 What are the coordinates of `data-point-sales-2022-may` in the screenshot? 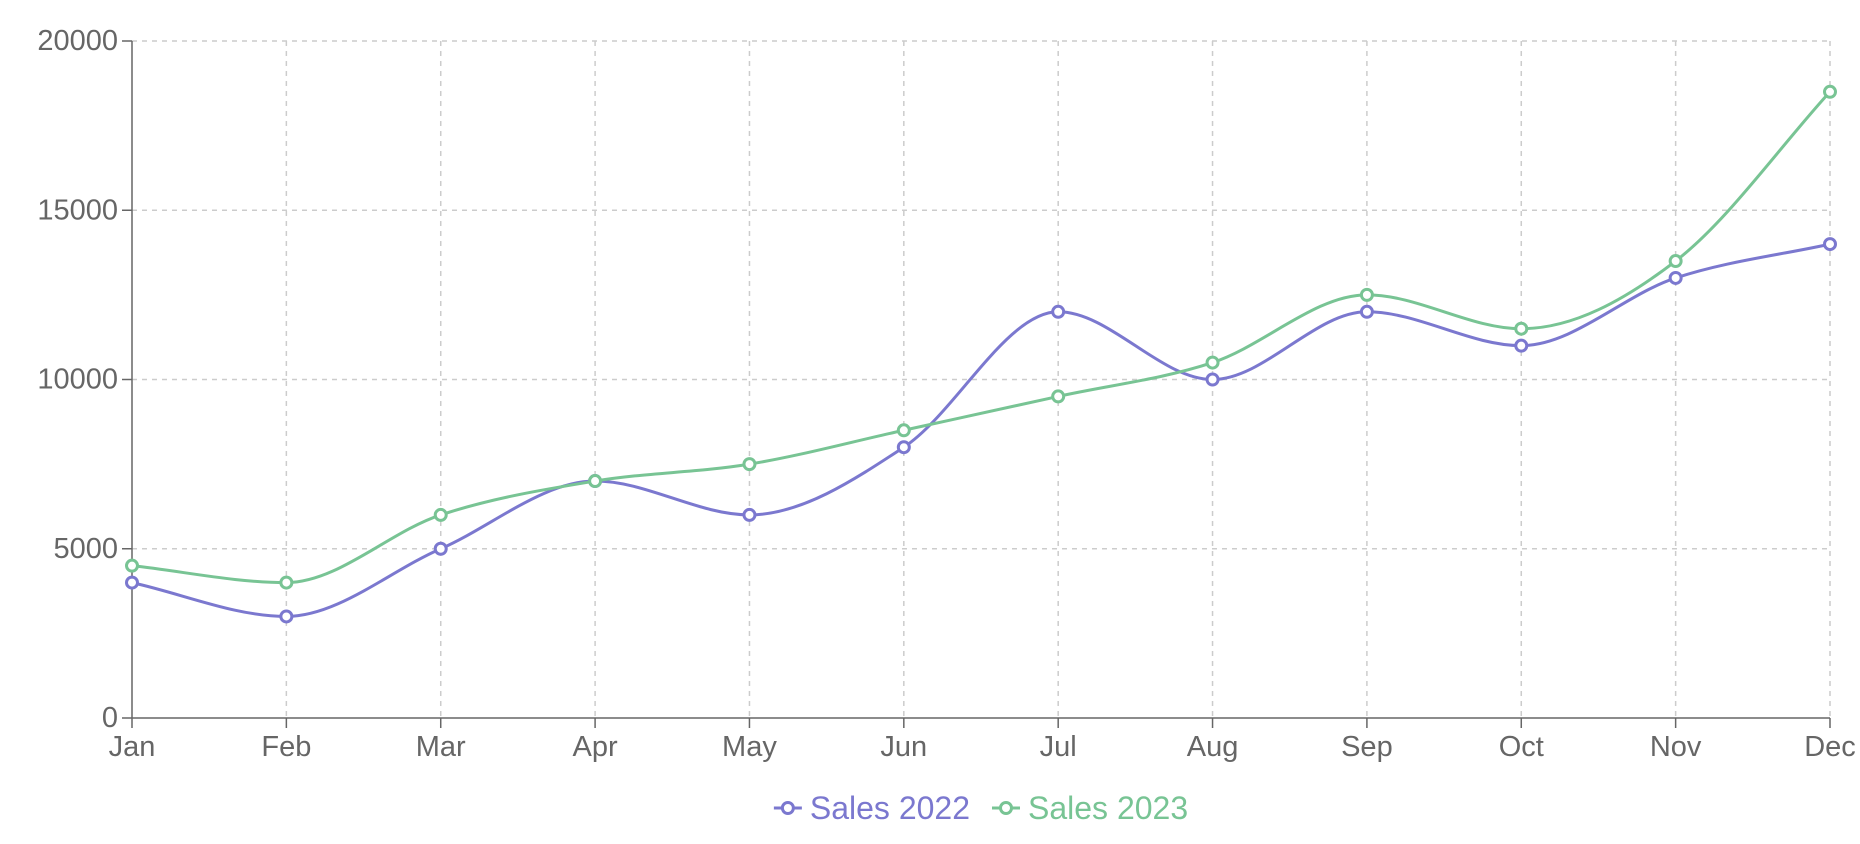 It's located at (749, 514).